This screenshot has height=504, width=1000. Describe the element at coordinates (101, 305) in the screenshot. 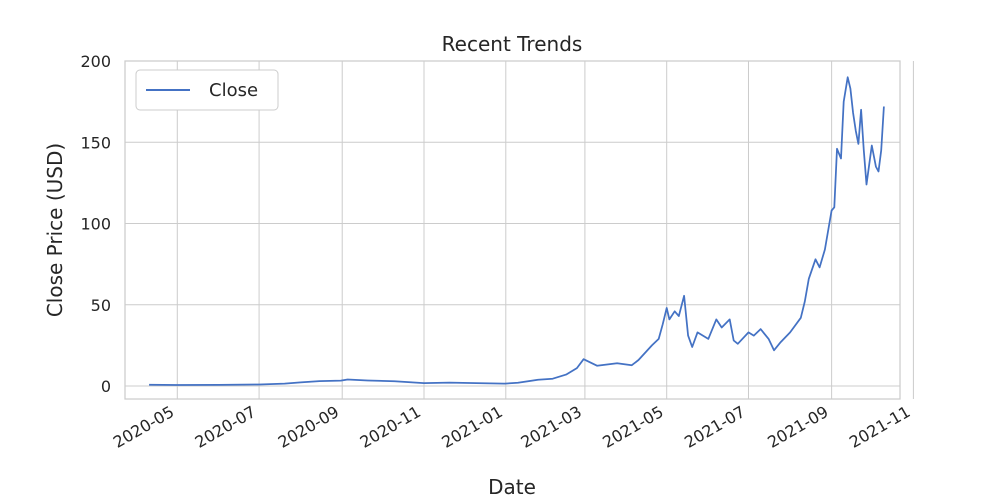

I see `y-tick-label: 50` at that location.